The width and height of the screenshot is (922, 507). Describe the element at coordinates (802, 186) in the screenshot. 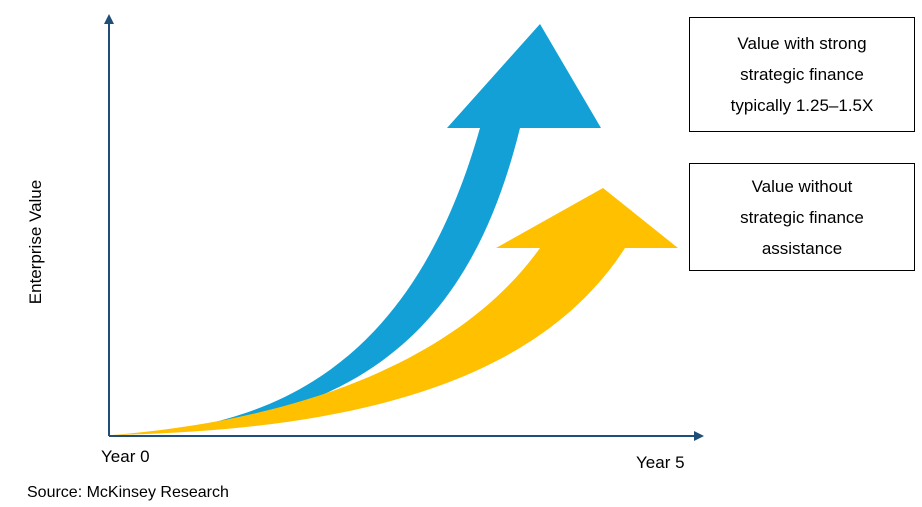

I see `weak-callout-line-1: Value without` at that location.